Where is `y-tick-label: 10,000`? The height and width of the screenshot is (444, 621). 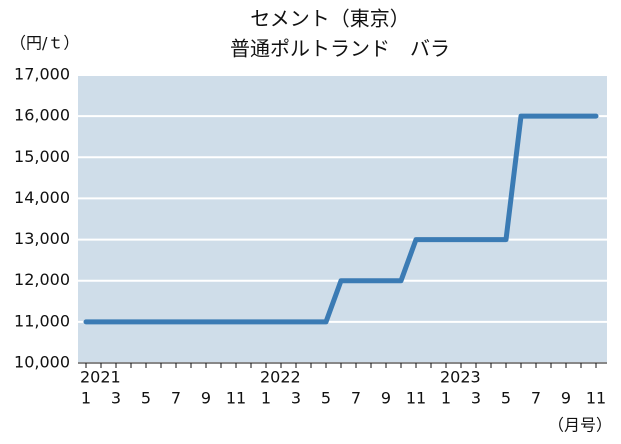
y-tick-label: 10,000 is located at coordinates (42, 362).